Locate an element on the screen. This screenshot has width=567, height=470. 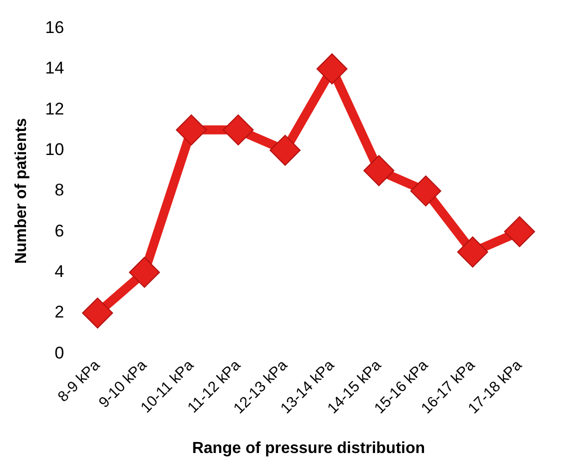
y-tick-label: 0 is located at coordinates (59, 352).